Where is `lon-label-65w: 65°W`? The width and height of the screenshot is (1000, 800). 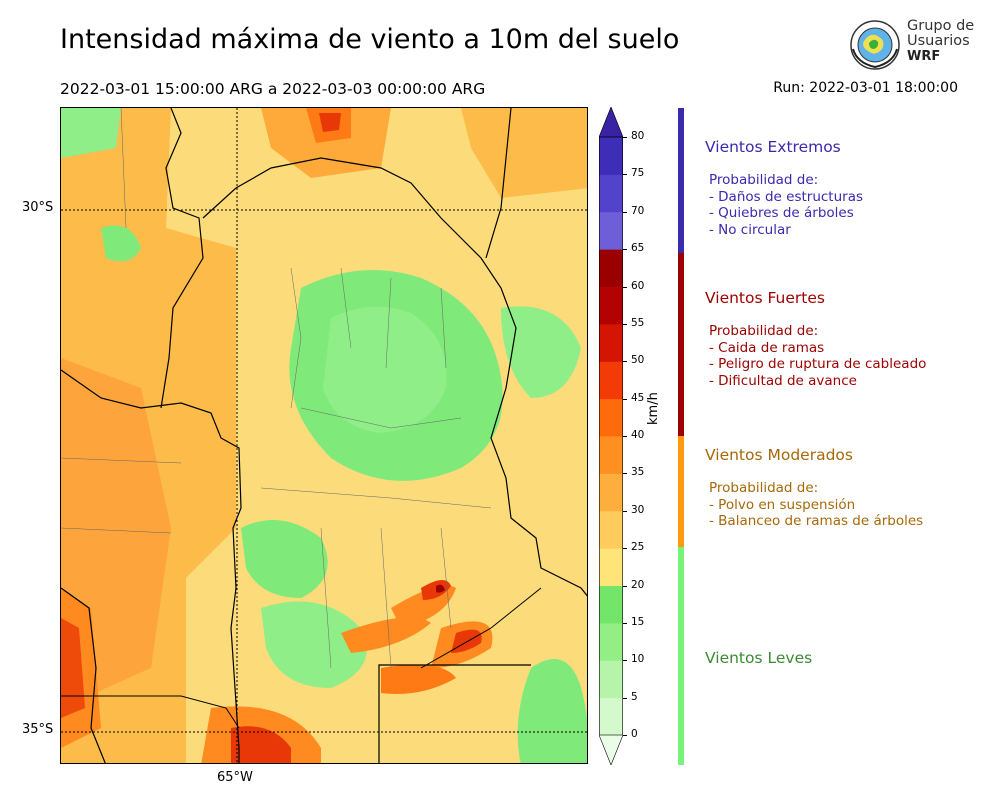
lon-label-65w: 65°W is located at coordinates (235, 777).